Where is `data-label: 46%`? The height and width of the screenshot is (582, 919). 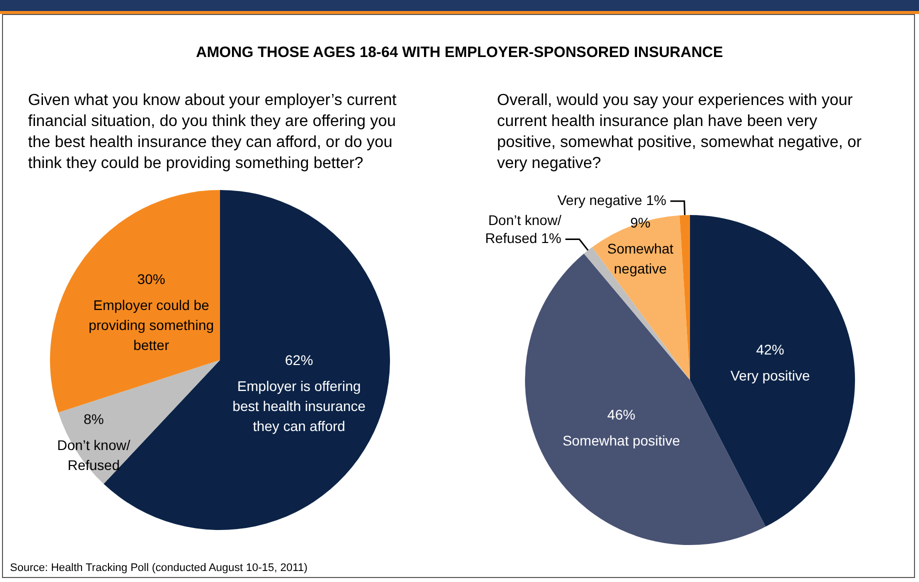
data-label: 46% is located at coordinates (621, 414).